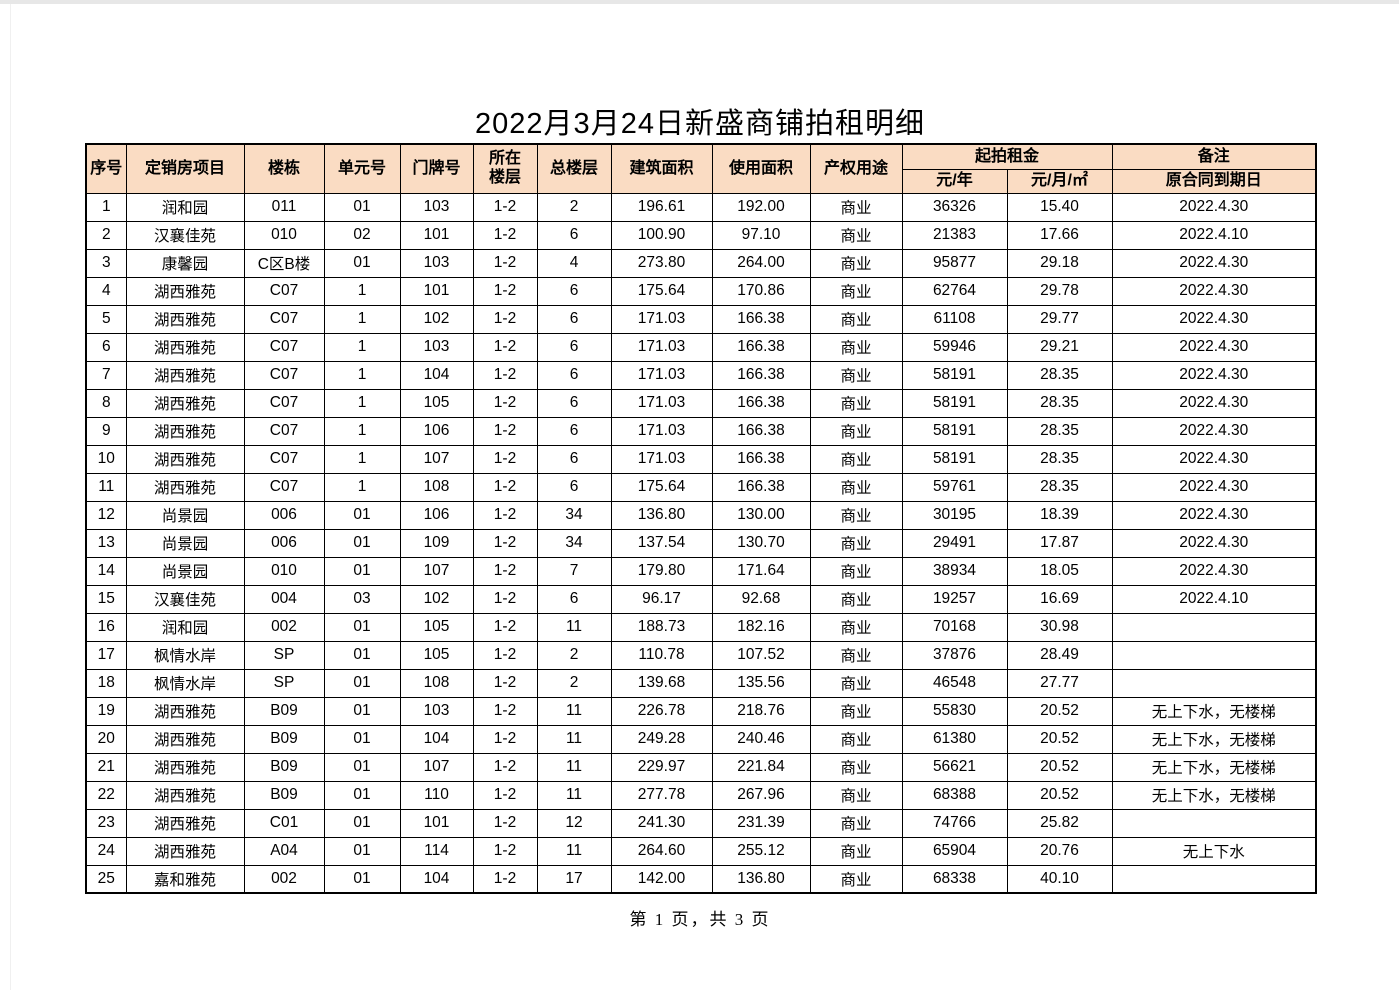 The image size is (1399, 990). Describe the element at coordinates (436, 291) in the screenshot. I see `table-cell: 101` at that location.